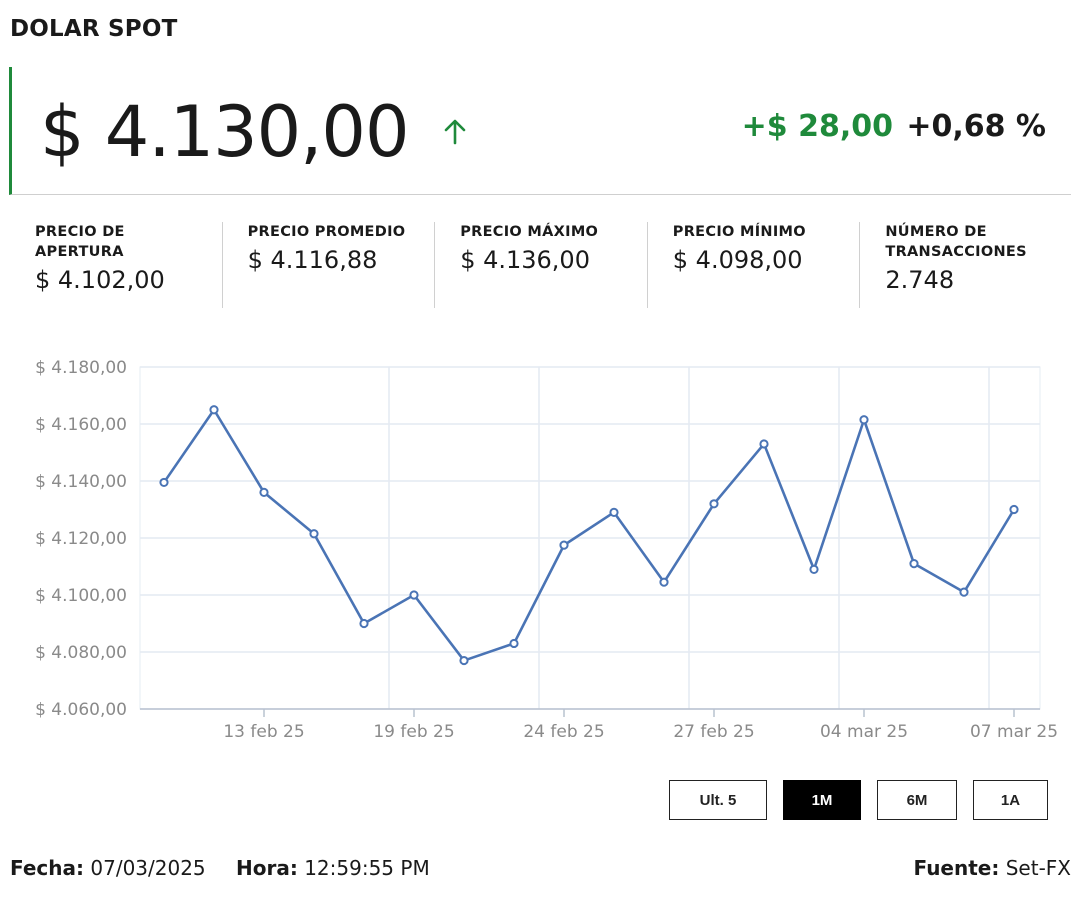 The height and width of the screenshot is (900, 1080). I want to click on x-tick-label: 04 mar 25, so click(864, 732).